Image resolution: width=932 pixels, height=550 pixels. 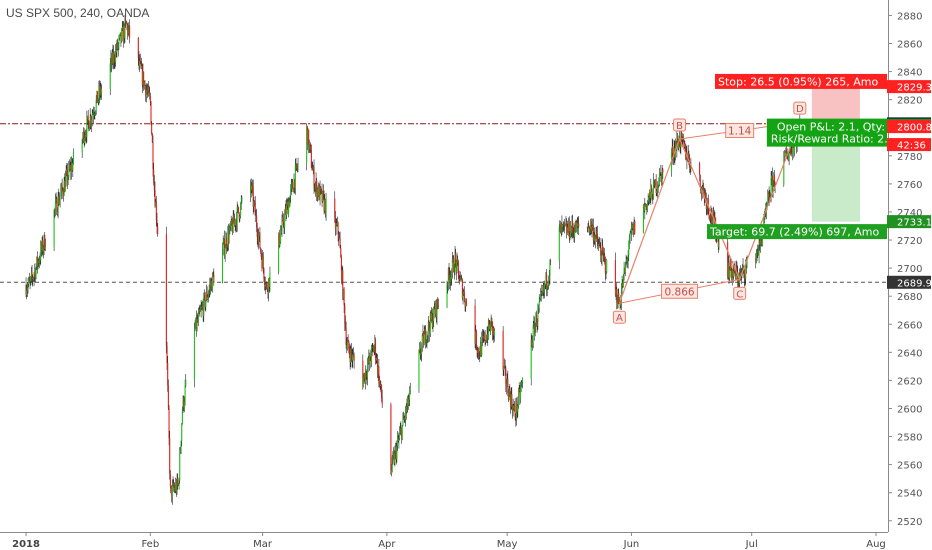 I want to click on time-tick-label: Aug, so click(x=876, y=544).